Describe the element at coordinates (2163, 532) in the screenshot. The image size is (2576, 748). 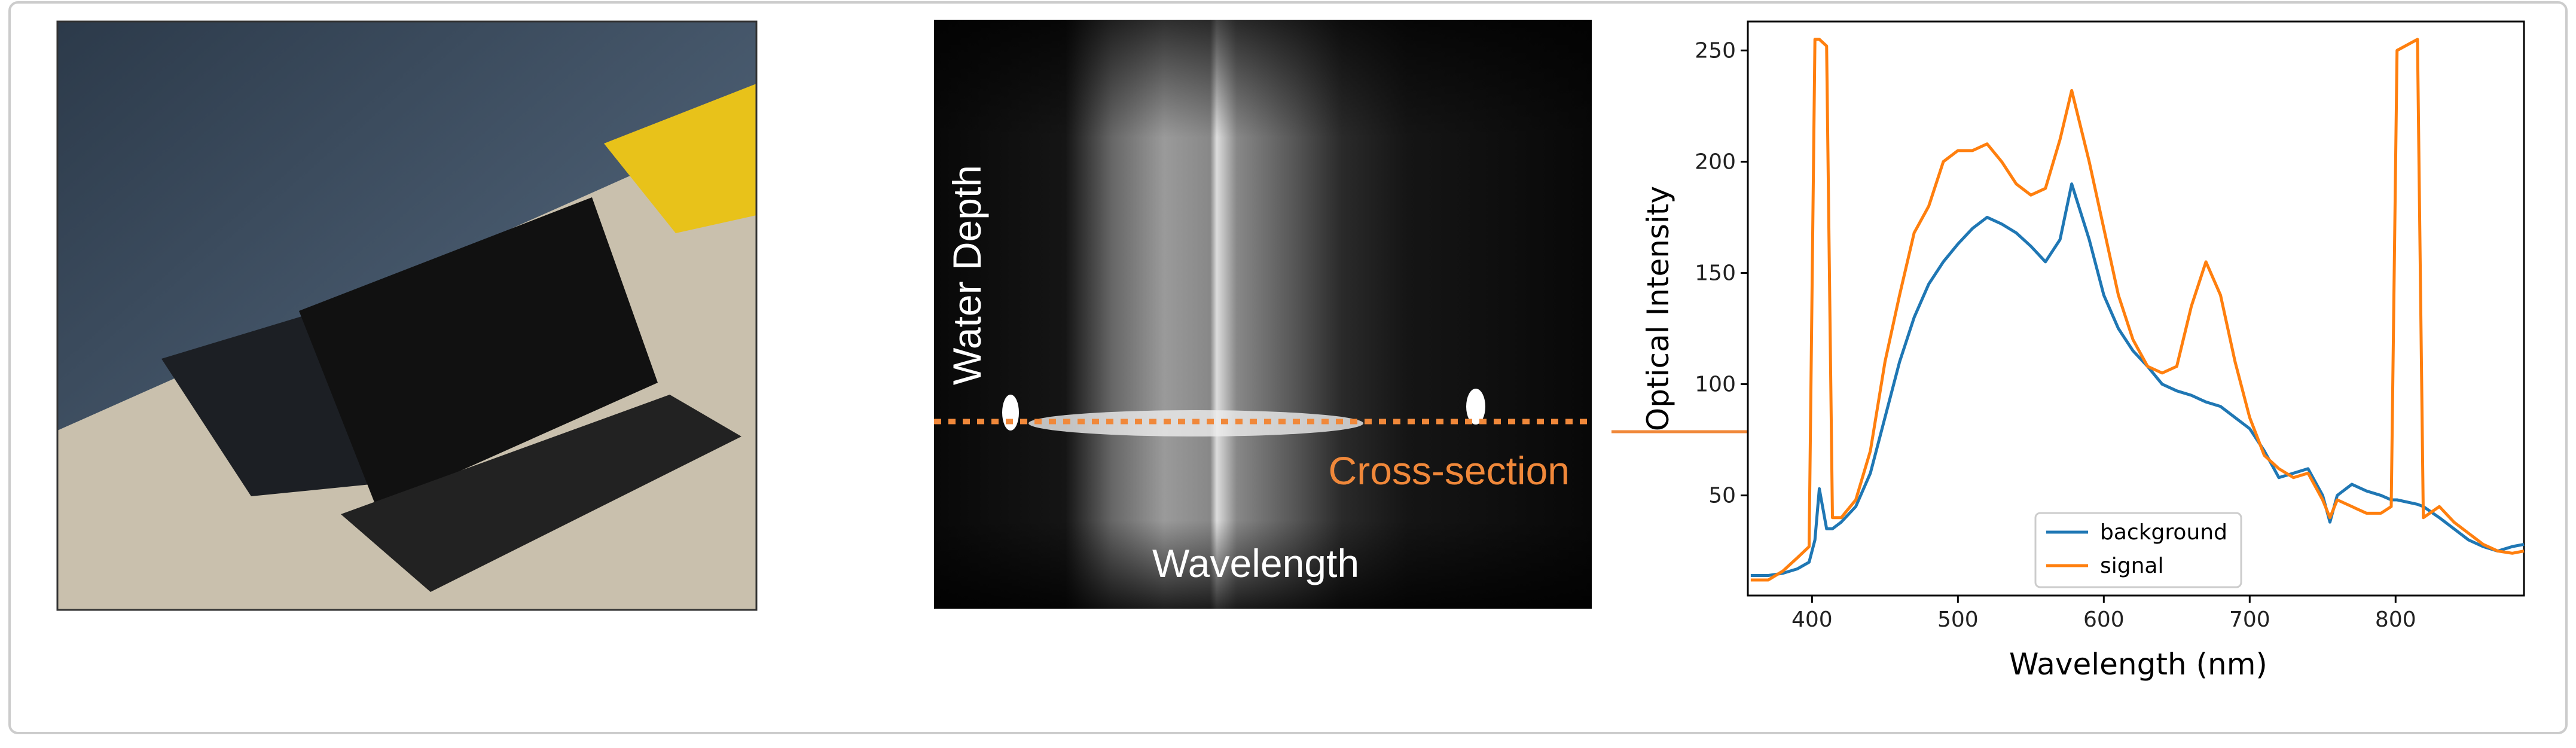
I see `legend-label: background` at that location.